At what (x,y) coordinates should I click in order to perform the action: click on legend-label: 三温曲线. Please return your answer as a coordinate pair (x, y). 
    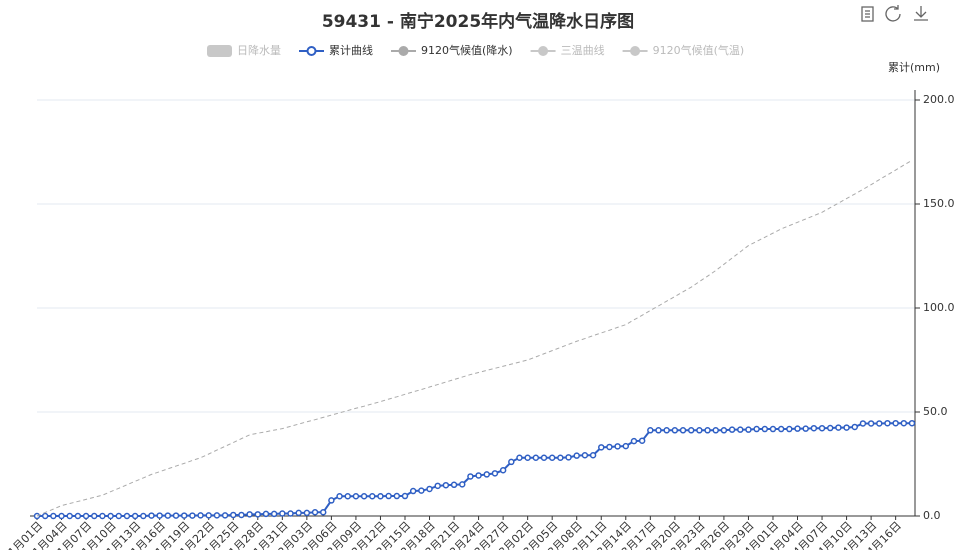
    Looking at the image, I should click on (583, 50).